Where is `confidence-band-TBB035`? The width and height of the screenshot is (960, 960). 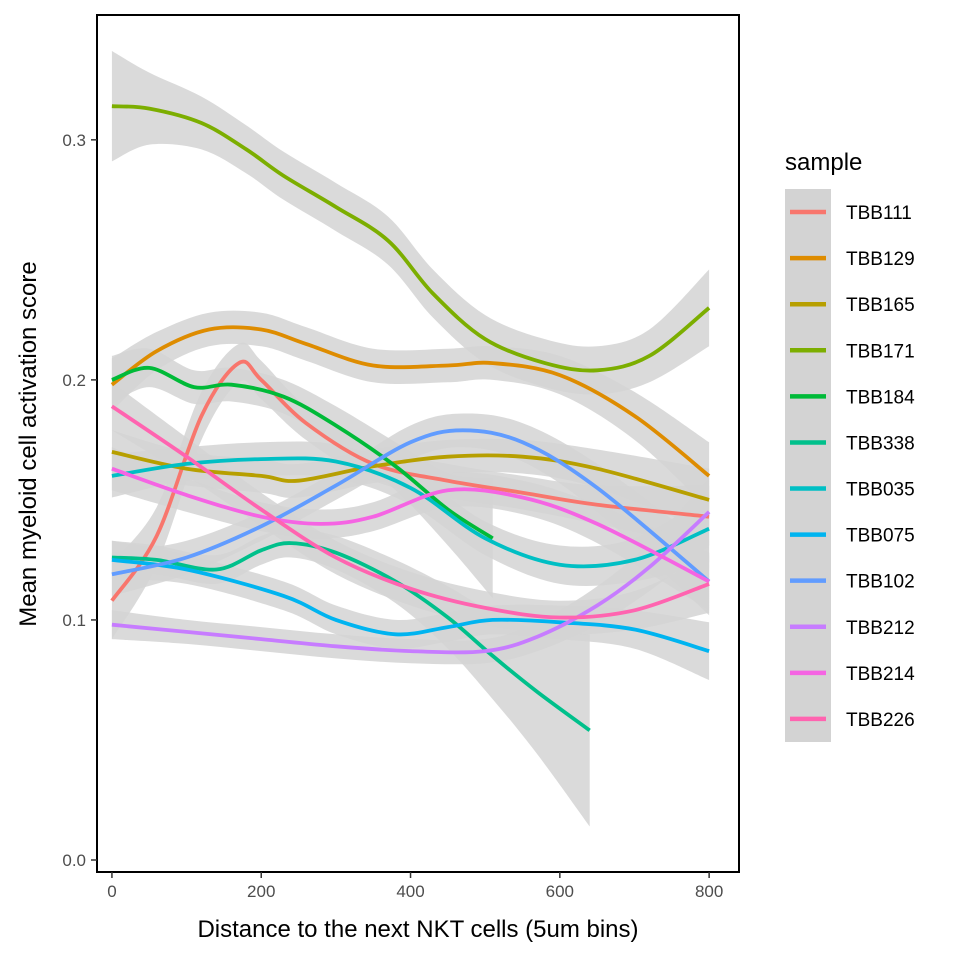 confidence-band-TBB035 is located at coordinates (410, 514).